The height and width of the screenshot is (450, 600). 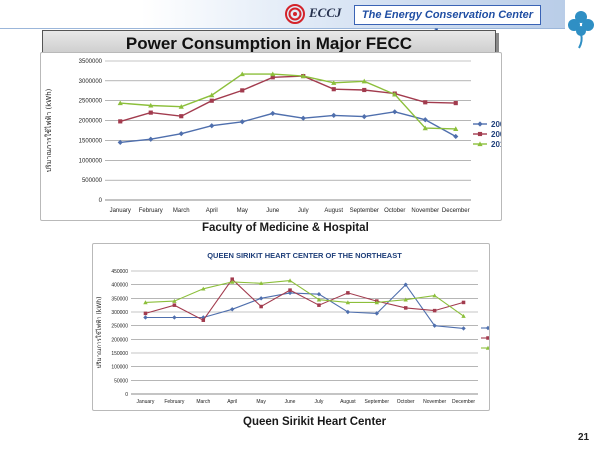 What do you see at coordinates (119, 354) in the screenshot?
I see `y-tick-label: 150000` at bounding box center [119, 354].